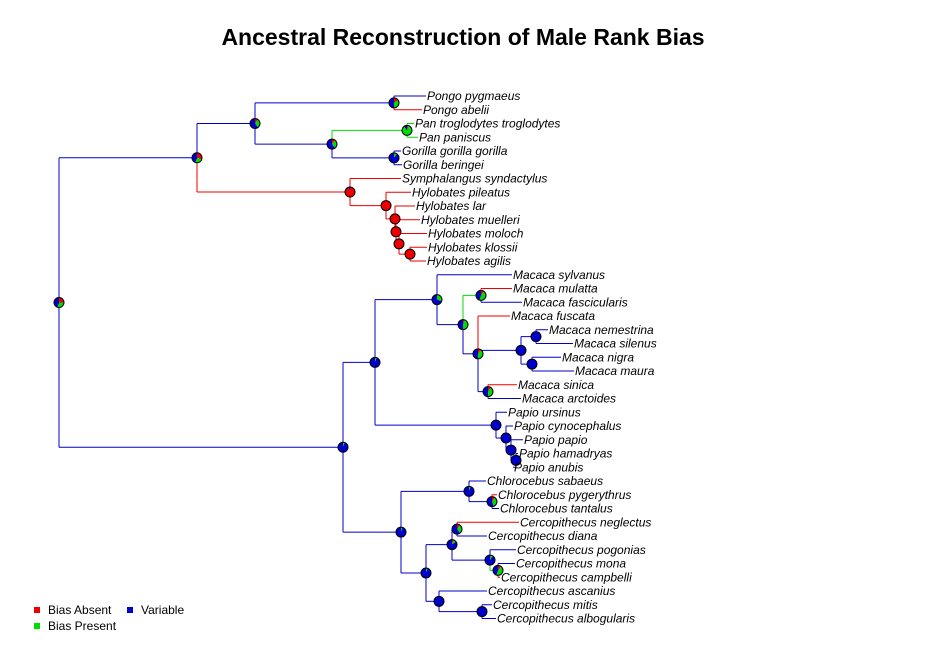 The image size is (926, 666). Describe the element at coordinates (469, 261) in the screenshot. I see `tip-label: Hylobates agilis` at that location.